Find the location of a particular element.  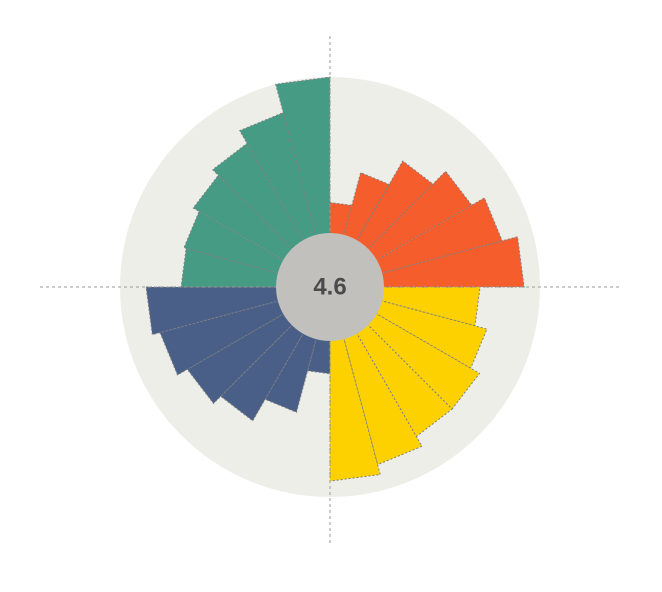

center-value-label: 4.6 is located at coordinates (329, 287).